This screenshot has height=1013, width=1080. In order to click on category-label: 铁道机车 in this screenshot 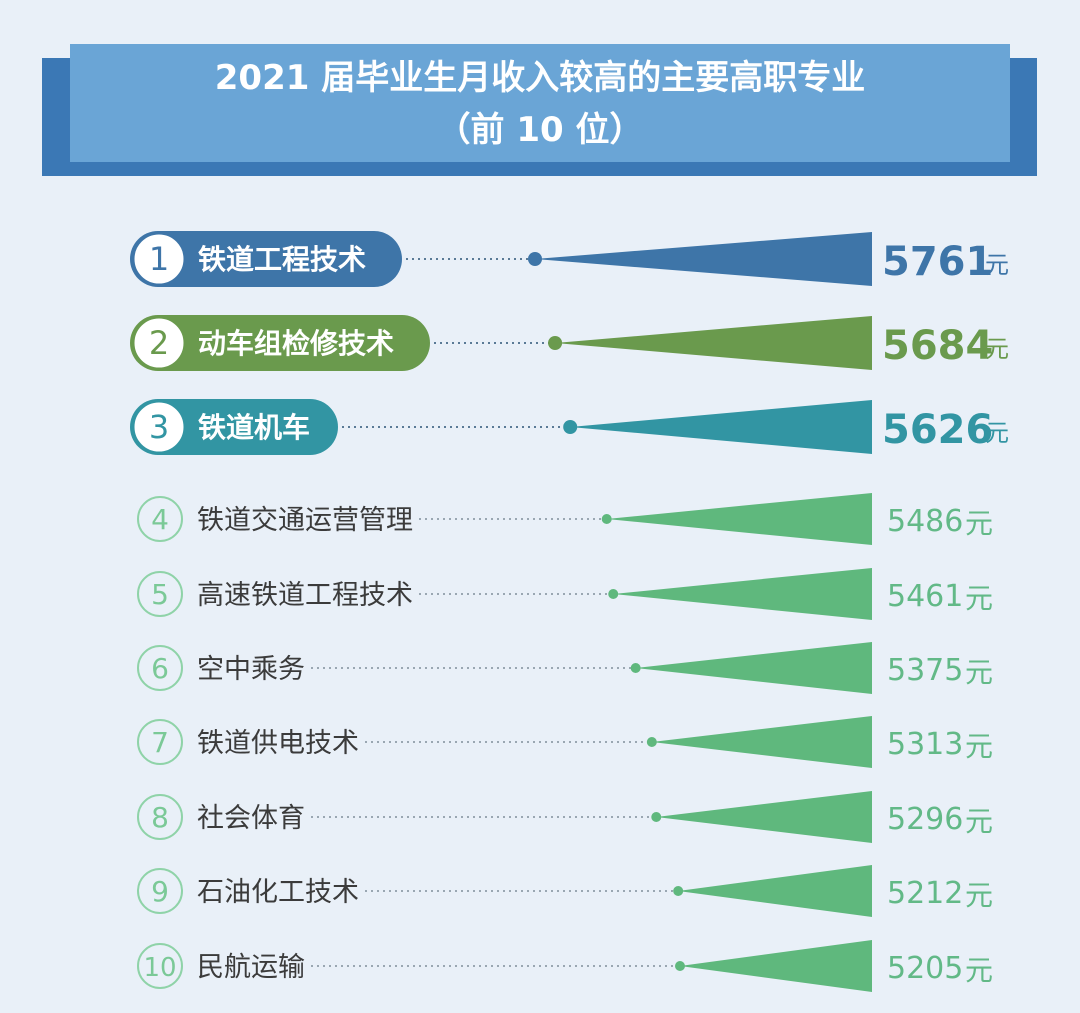, I will do `click(254, 427)`.